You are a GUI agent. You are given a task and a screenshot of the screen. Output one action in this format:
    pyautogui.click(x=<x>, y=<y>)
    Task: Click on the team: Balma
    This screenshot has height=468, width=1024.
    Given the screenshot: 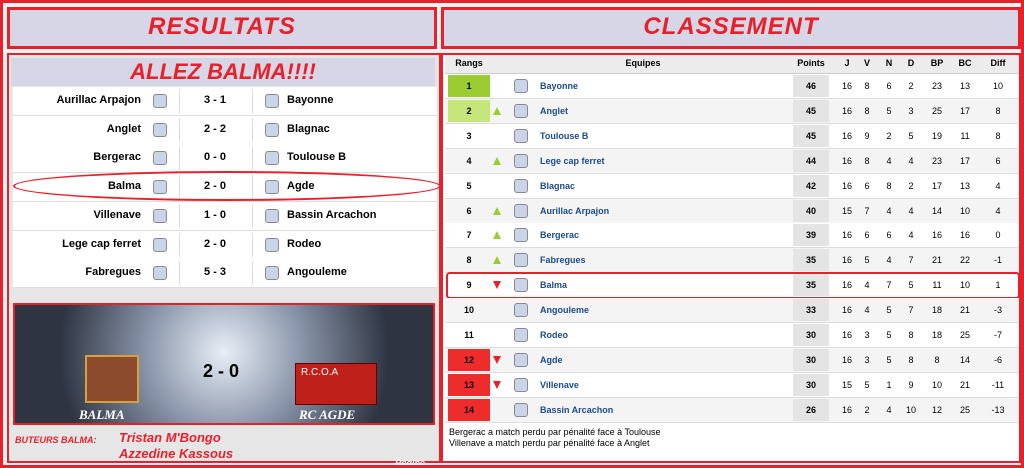 What is the action you would take?
    pyautogui.click(x=554, y=285)
    